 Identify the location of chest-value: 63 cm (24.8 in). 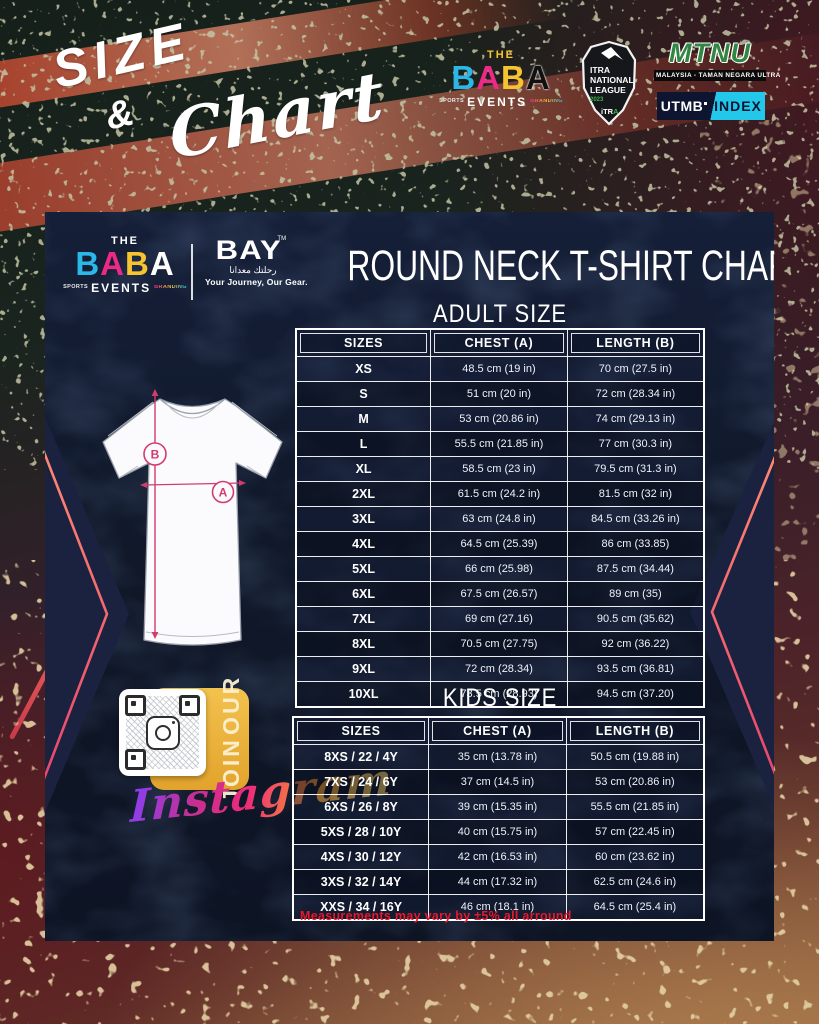
(499, 519).